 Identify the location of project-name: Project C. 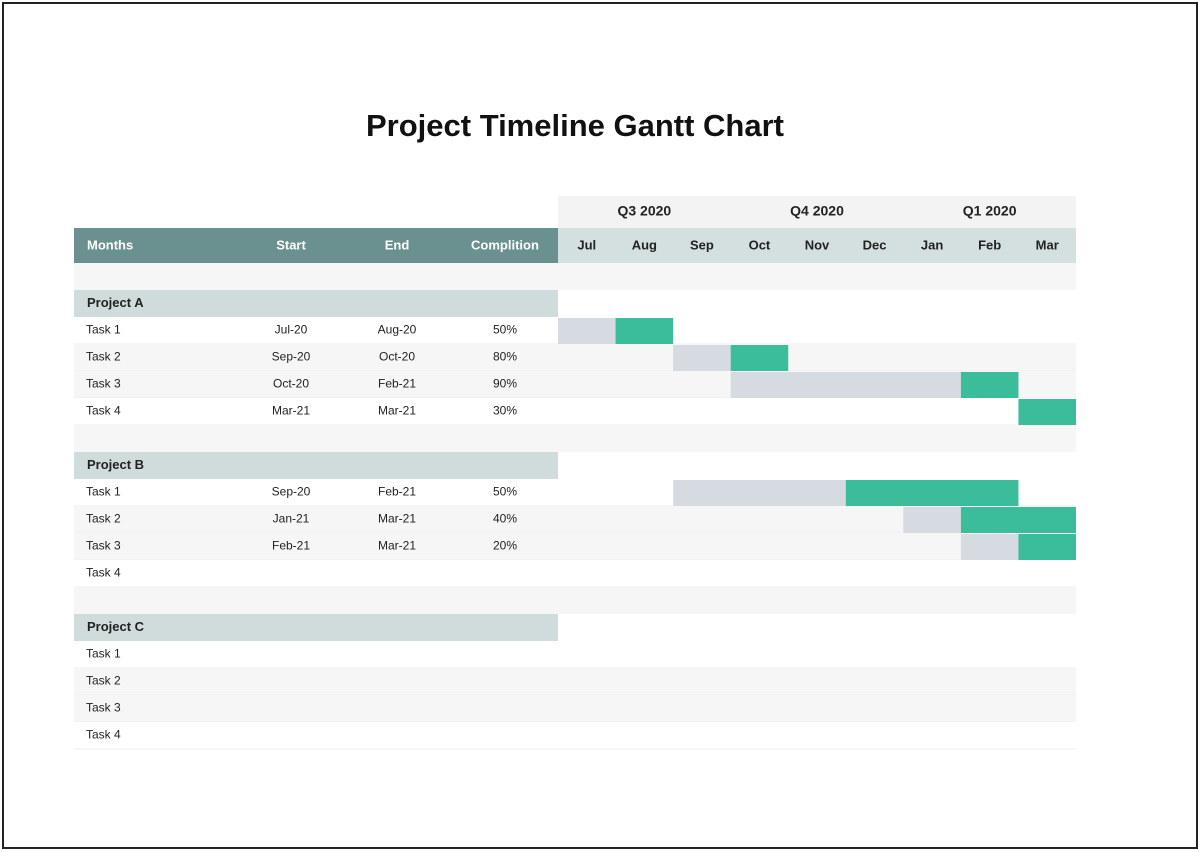
(116, 626).